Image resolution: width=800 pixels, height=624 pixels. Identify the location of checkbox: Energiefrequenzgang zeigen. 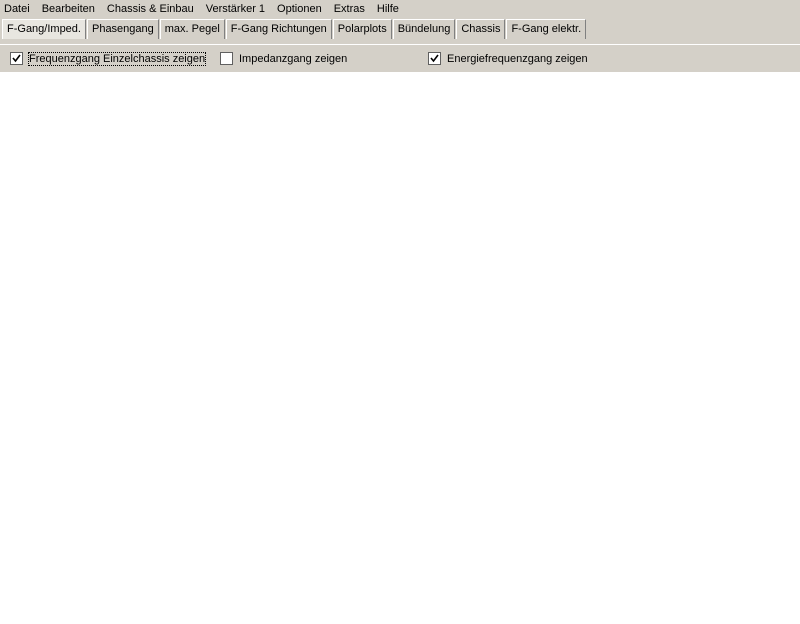
(508, 58).